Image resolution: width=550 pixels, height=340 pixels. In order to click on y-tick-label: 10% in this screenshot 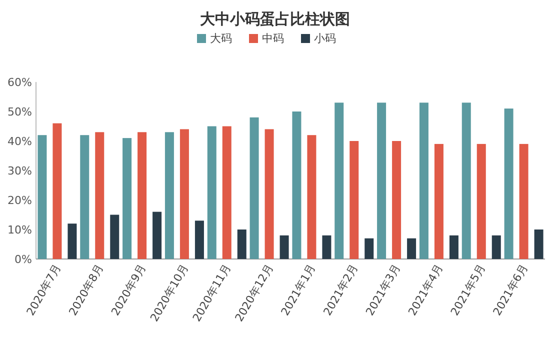, I will do `click(20, 230)`.